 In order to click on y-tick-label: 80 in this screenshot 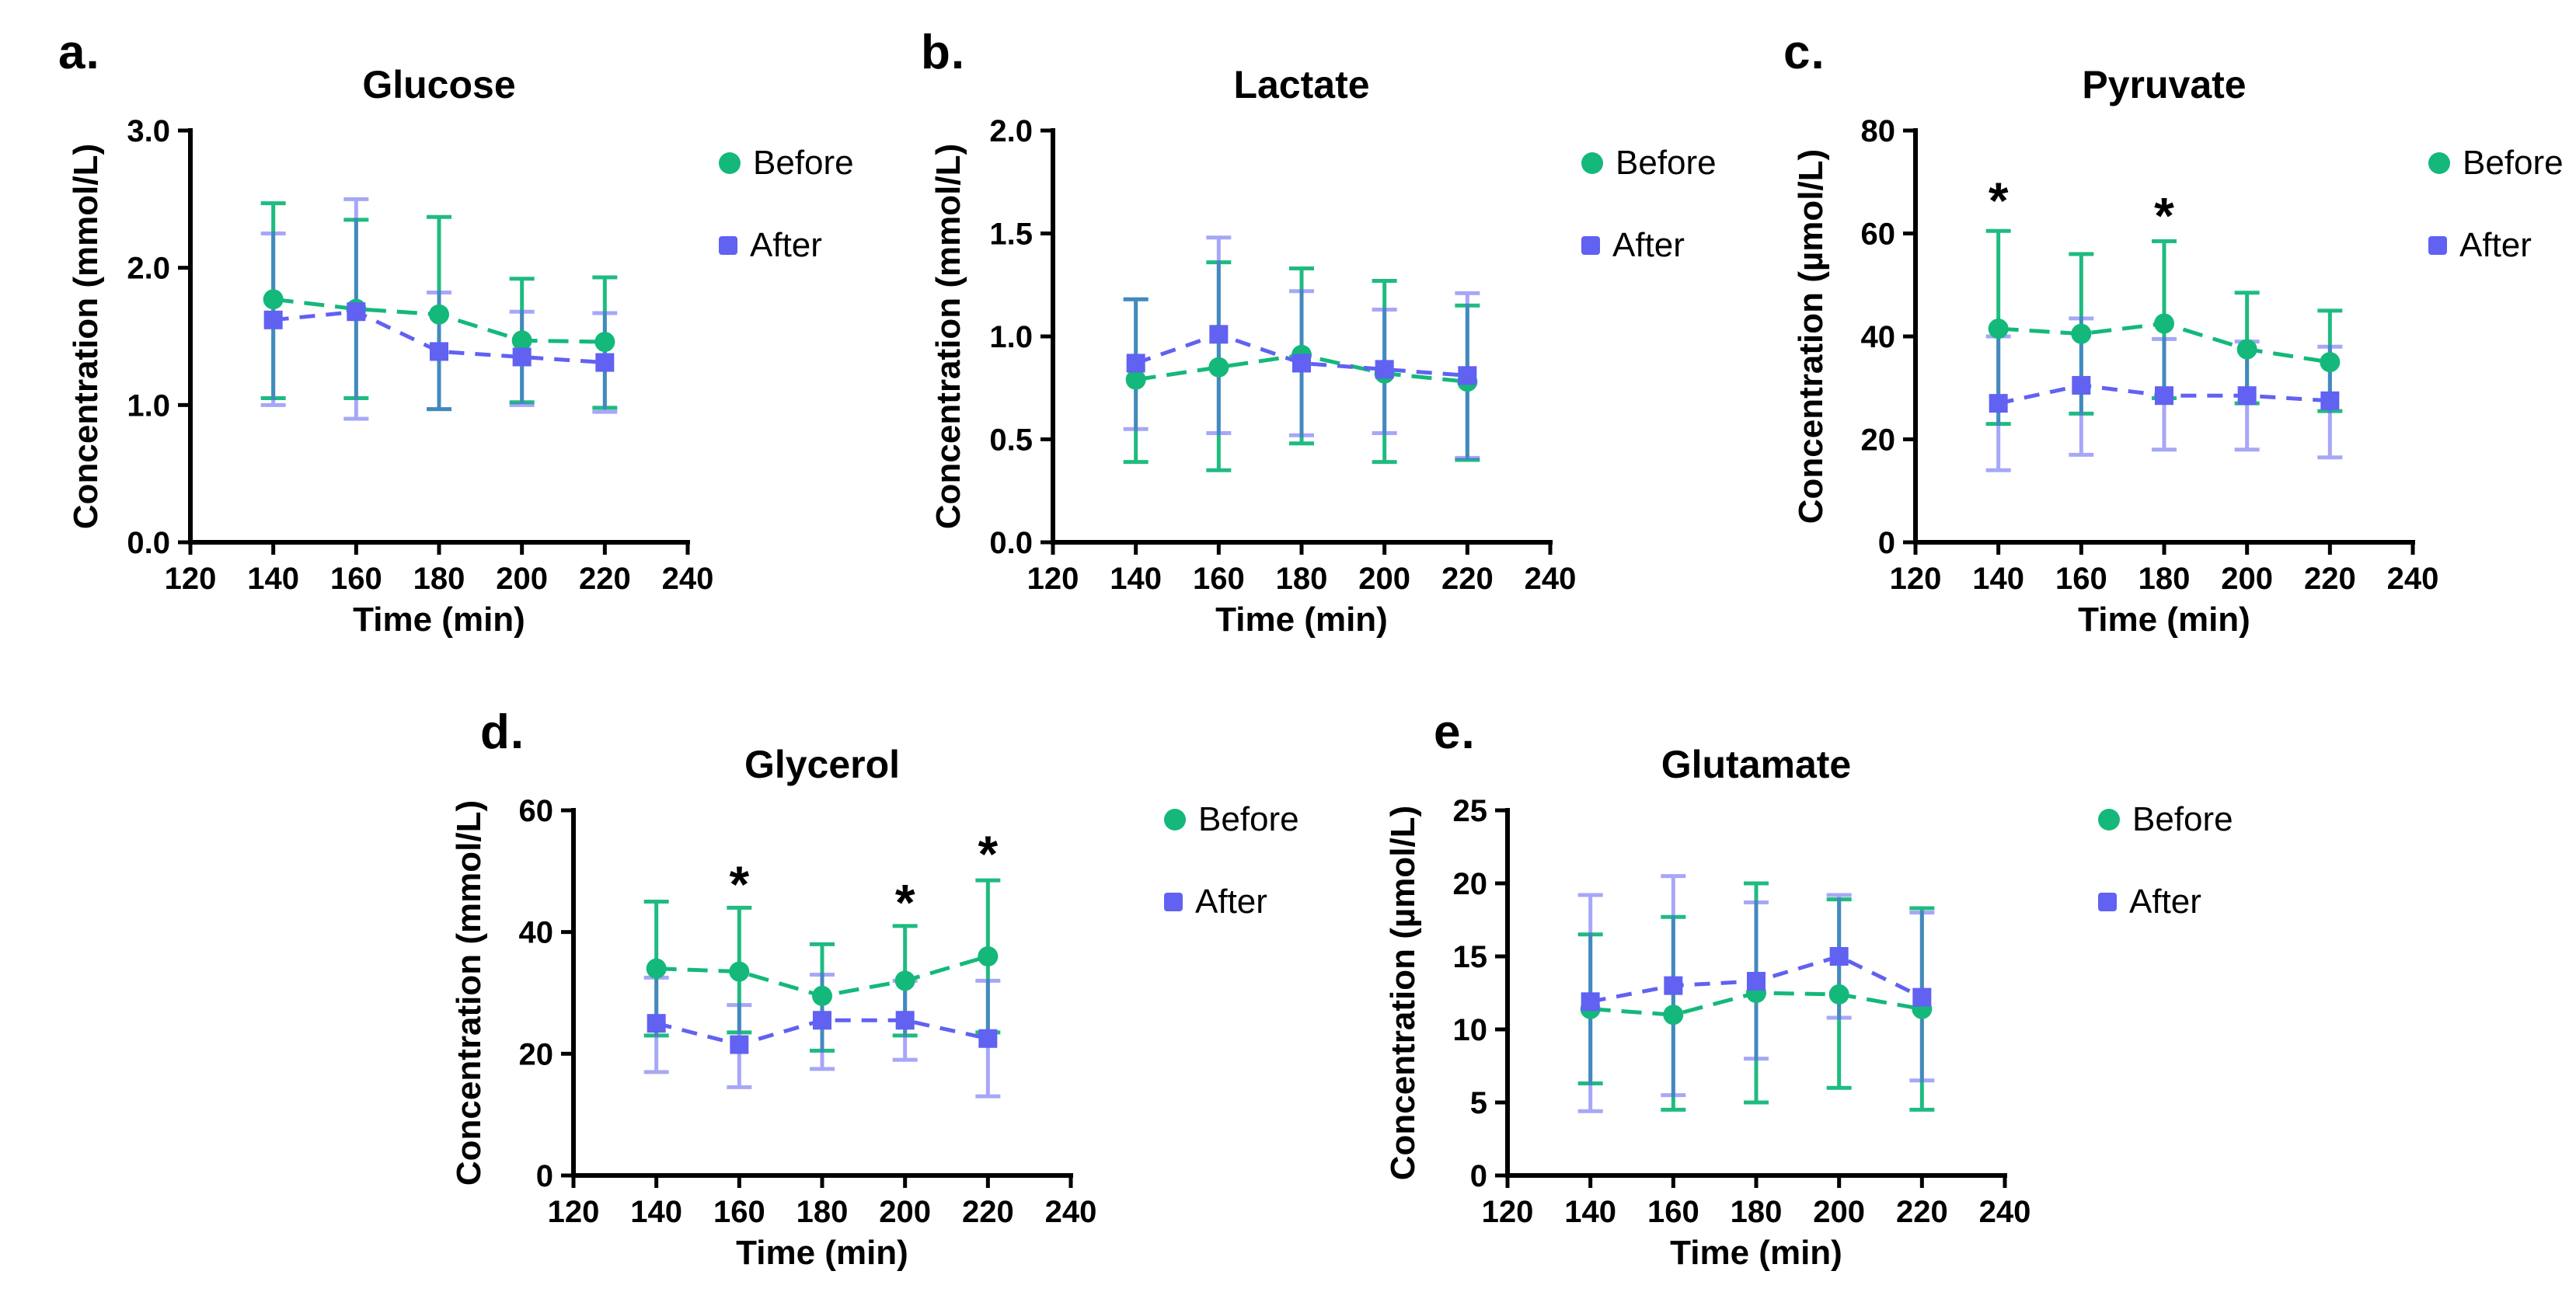, I will do `click(1878, 131)`.